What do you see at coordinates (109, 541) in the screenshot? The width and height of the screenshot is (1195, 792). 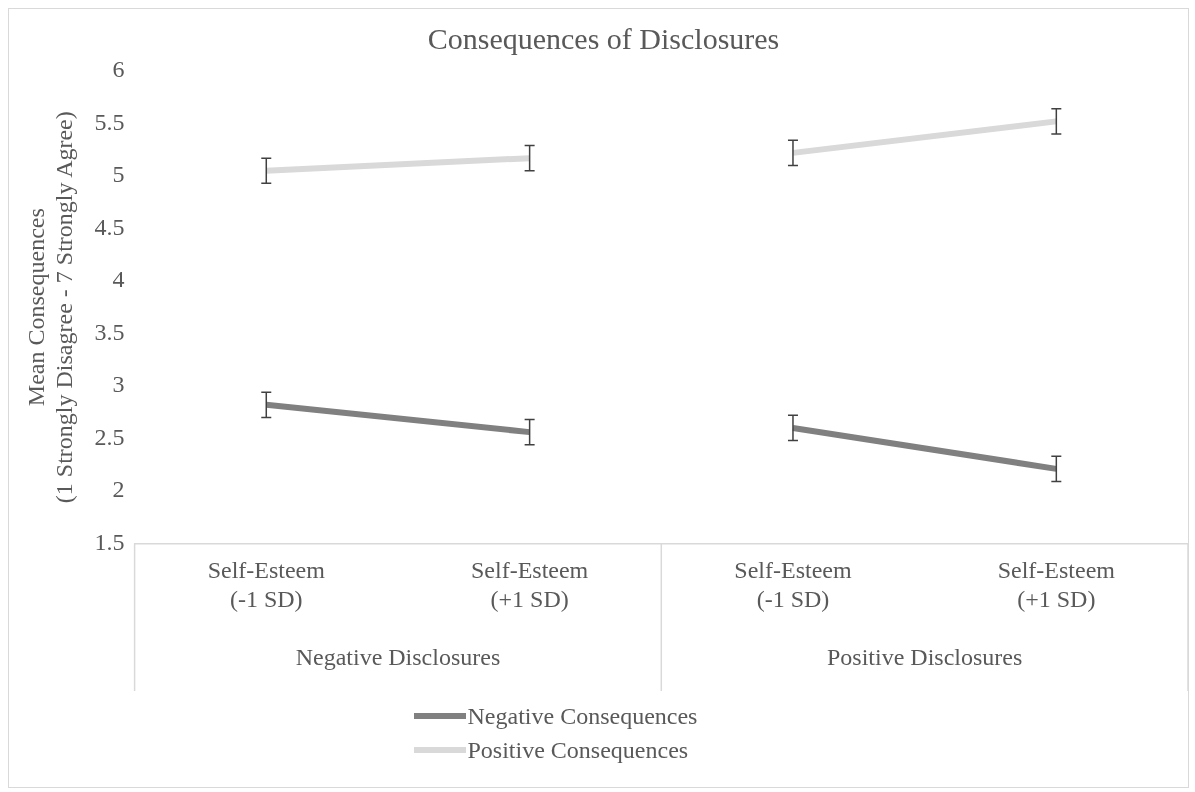 I see `y-tick-label: 1.5` at bounding box center [109, 541].